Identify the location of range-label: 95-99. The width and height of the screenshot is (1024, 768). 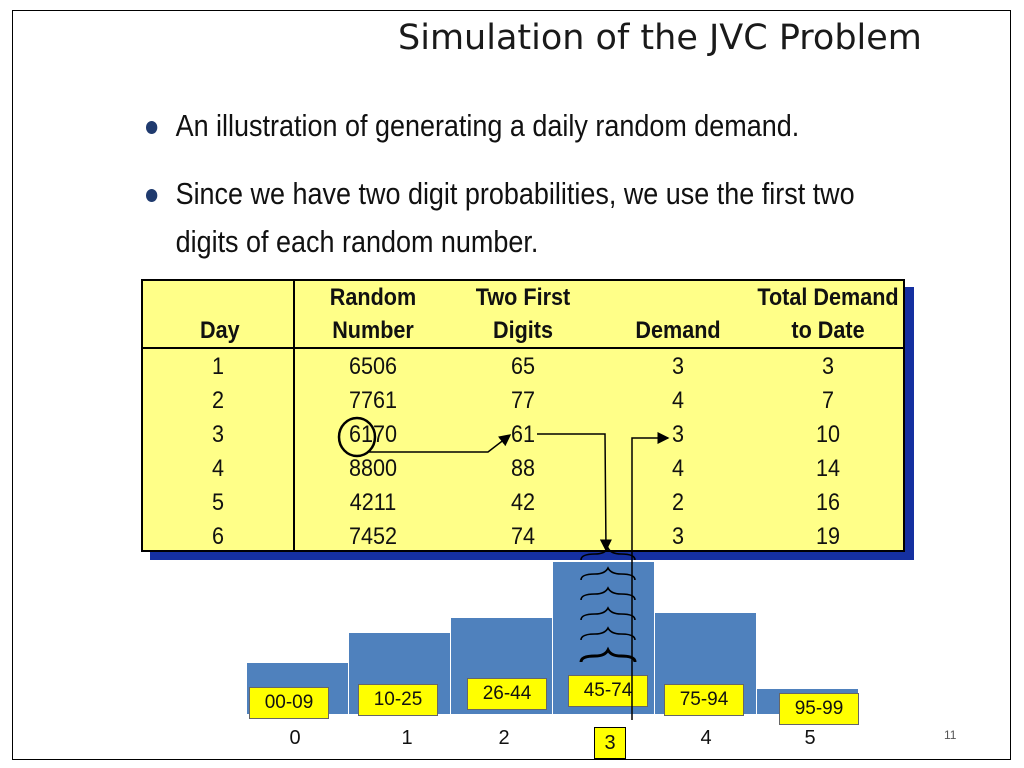
(819, 709).